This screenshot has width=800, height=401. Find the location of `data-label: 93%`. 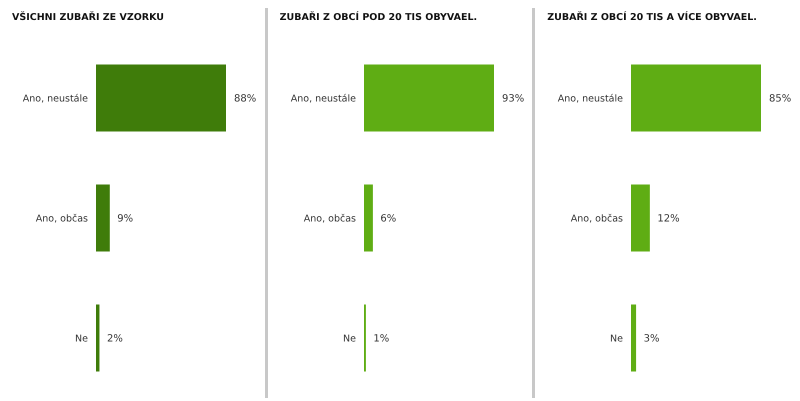

data-label: 93% is located at coordinates (513, 99).